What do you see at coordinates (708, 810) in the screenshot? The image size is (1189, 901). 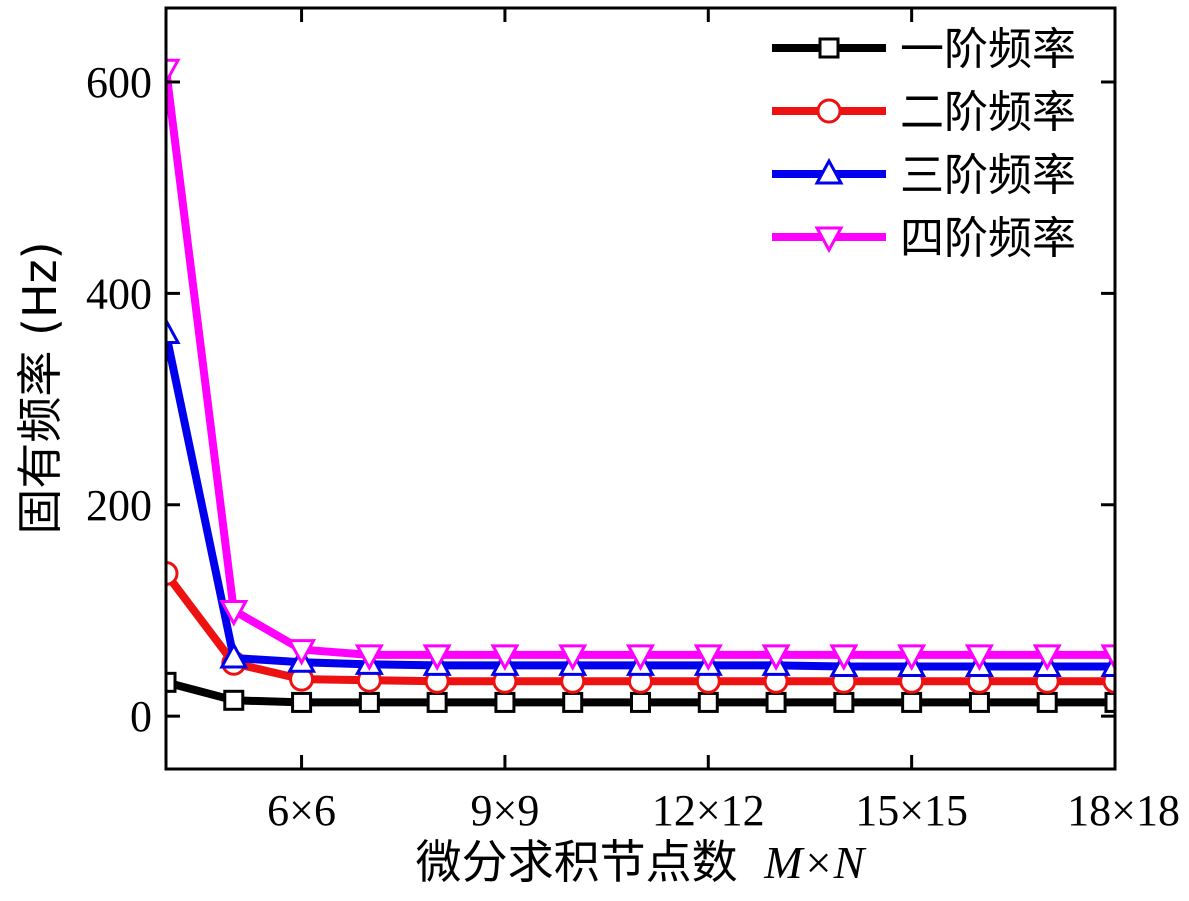 I see `x-tick-label: 12×12` at bounding box center [708, 810].